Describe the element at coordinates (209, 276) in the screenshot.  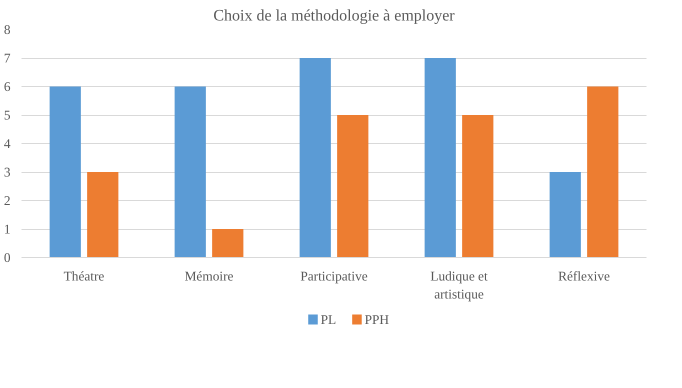
I see `x-tick-label: Mémoire` at that location.